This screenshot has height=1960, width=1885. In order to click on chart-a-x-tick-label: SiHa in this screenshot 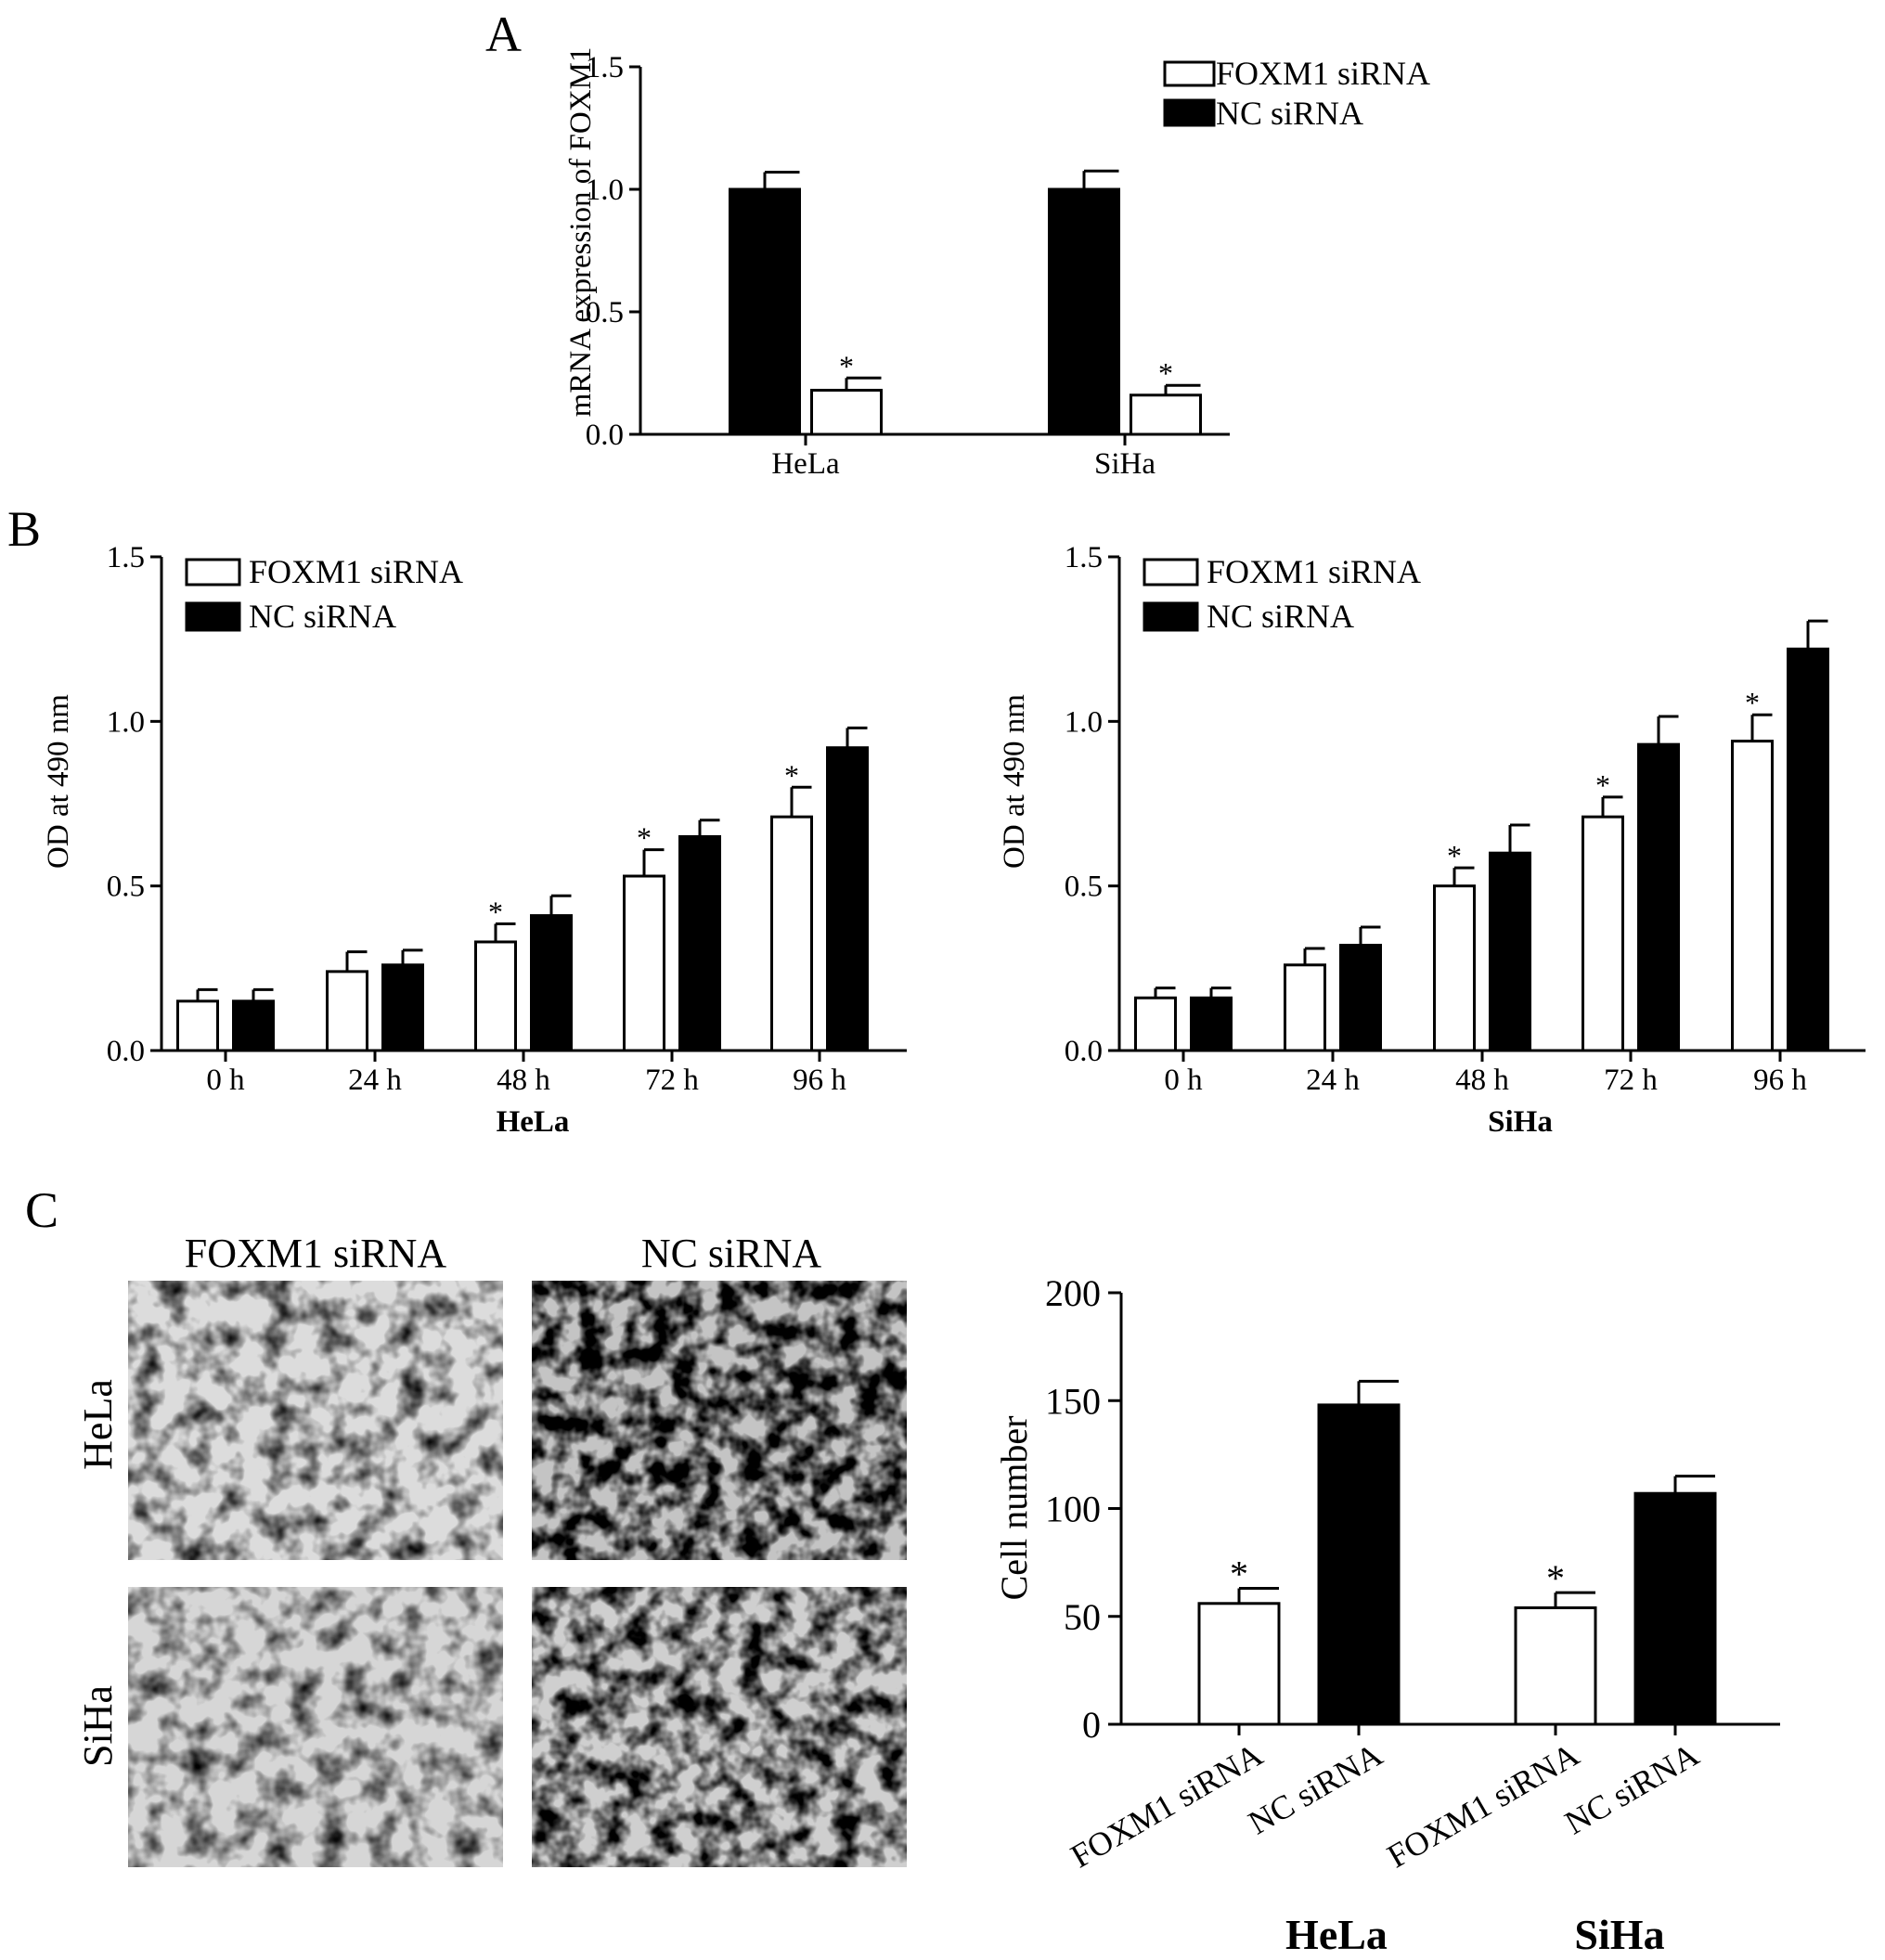, I will do `click(1125, 464)`.